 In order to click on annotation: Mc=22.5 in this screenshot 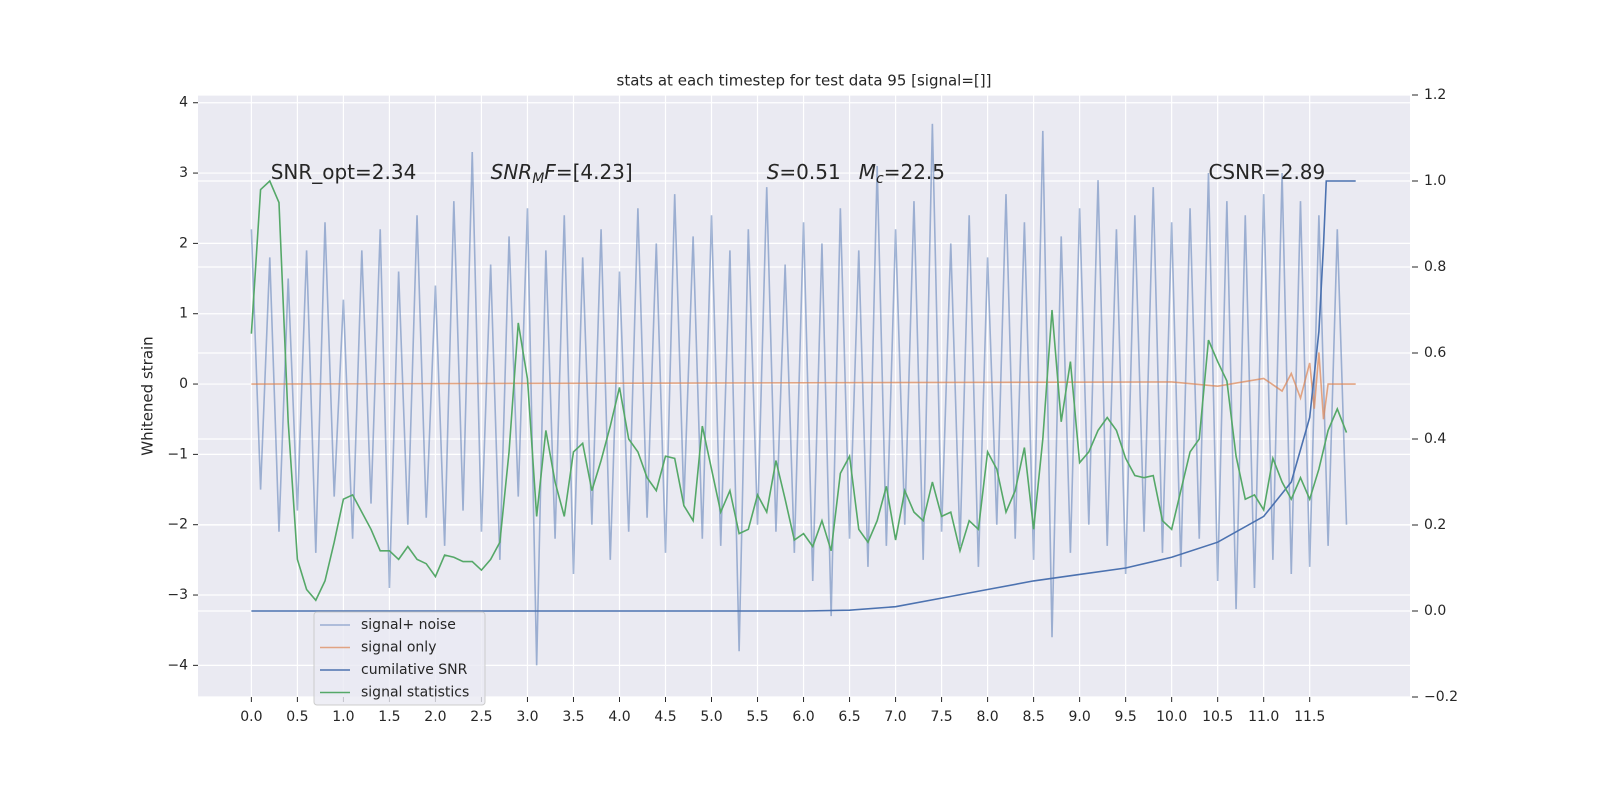, I will do `click(902, 174)`.